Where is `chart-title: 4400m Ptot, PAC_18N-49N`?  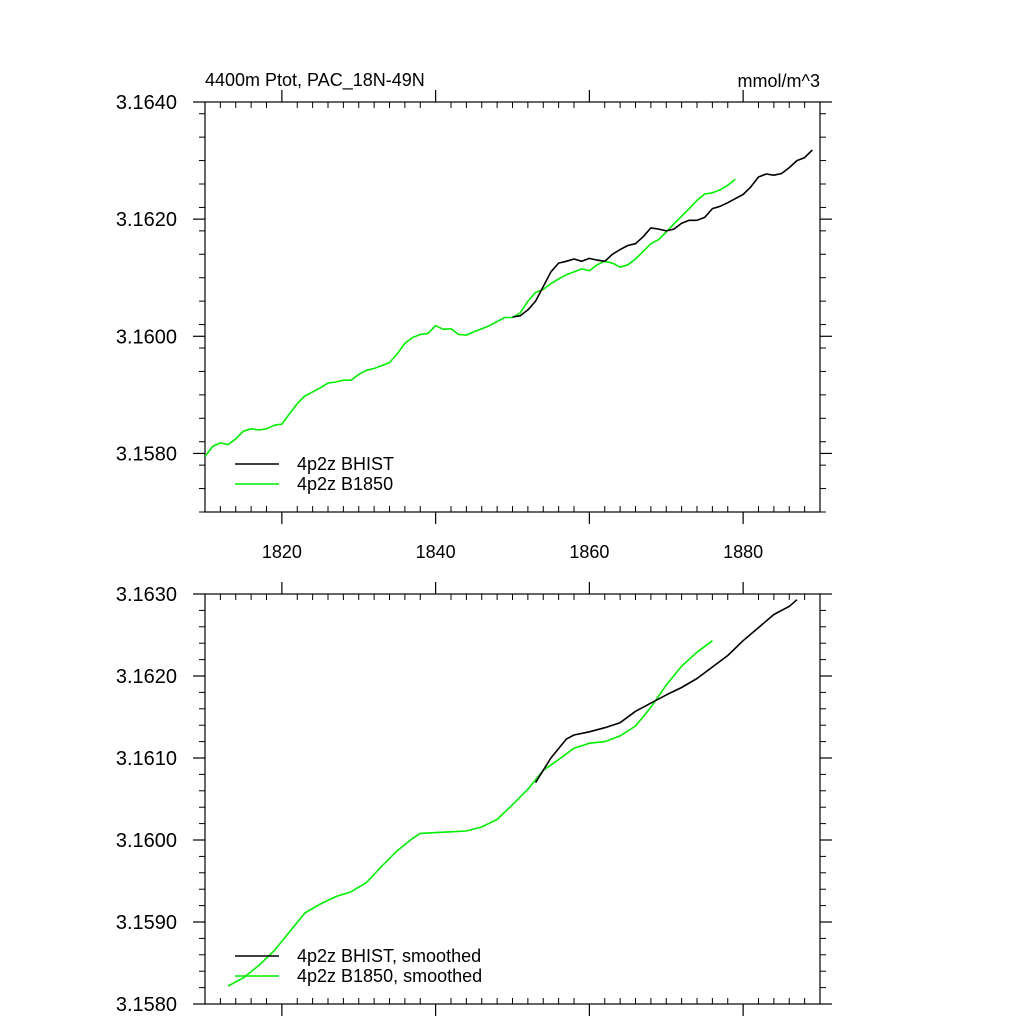 chart-title: 4400m Ptot, PAC_18N-49N is located at coordinates (315, 80).